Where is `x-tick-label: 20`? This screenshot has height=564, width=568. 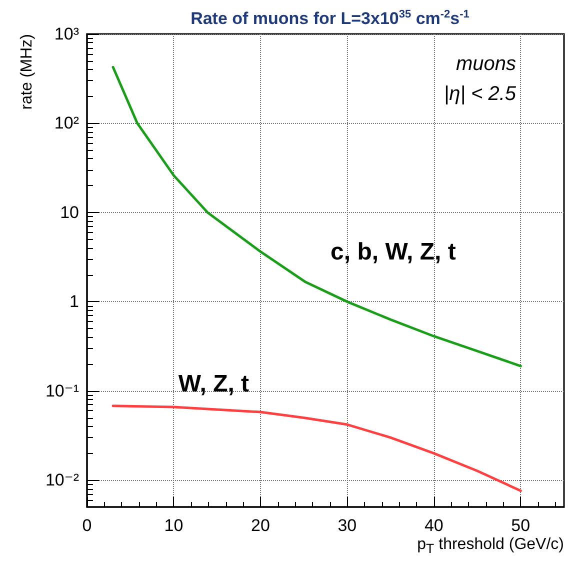 x-tick-label: 20 is located at coordinates (260, 525).